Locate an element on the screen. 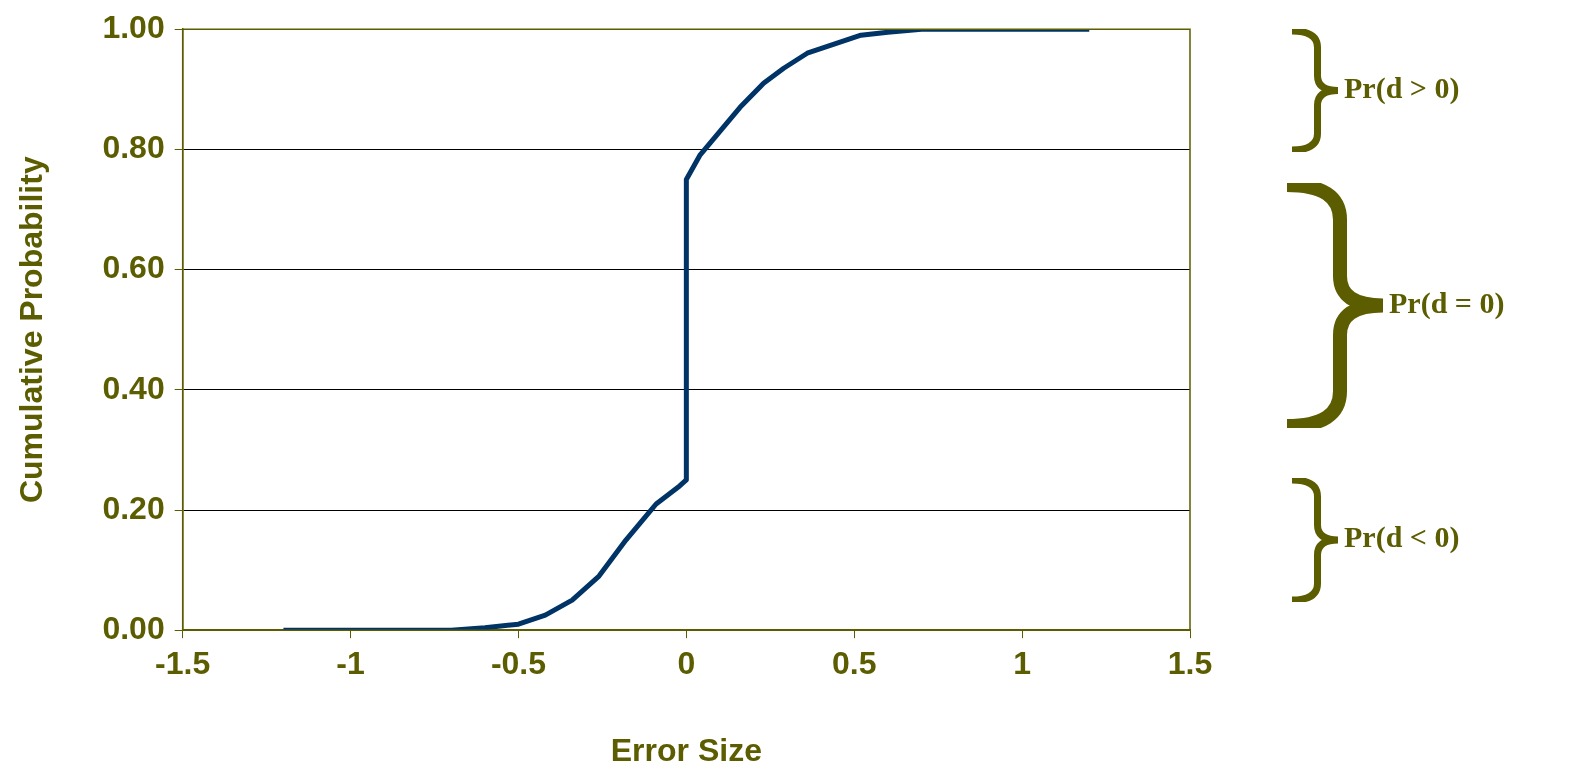 The width and height of the screenshot is (1572, 775). x-tick-label: 1.5 is located at coordinates (1190, 663).